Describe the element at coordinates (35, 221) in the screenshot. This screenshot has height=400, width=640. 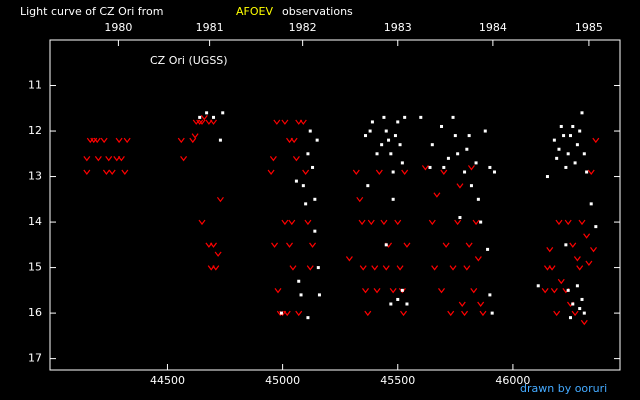
I see `y-tick-label: 14` at that location.